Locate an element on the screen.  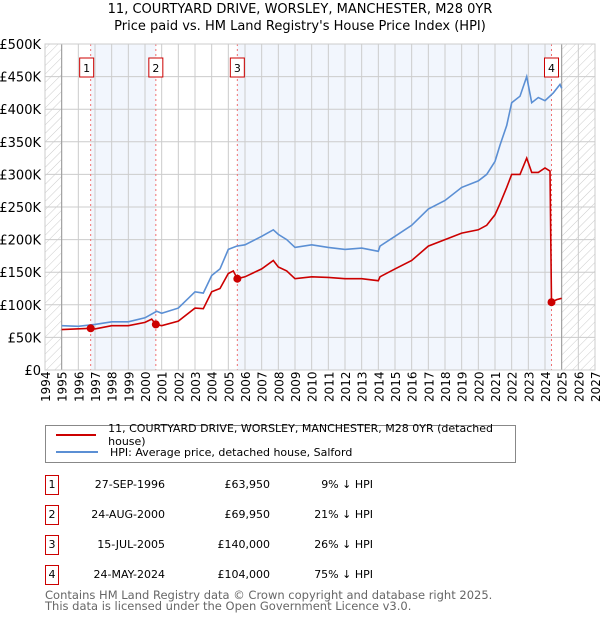
x-tick-label: 2012 is located at coordinates (346, 386).